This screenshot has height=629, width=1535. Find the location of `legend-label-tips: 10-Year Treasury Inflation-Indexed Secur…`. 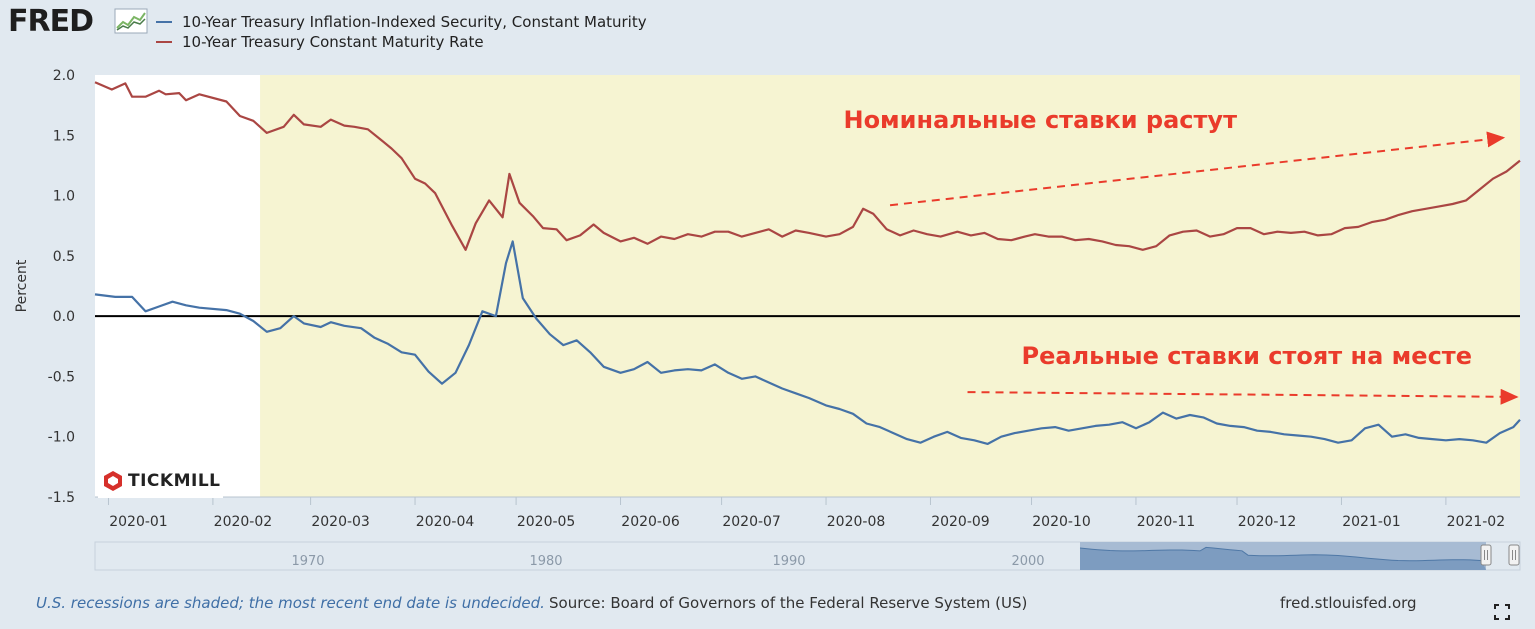

legend-label-tips: 10-Year Treasury Inflation-Indexed Secur… is located at coordinates (414, 22).